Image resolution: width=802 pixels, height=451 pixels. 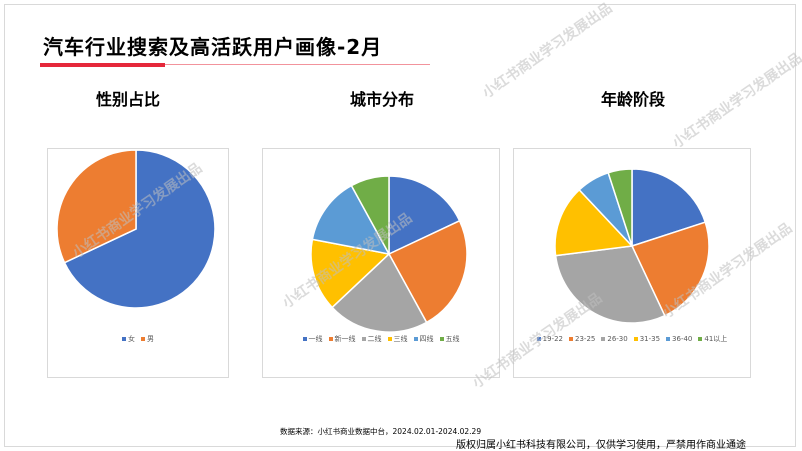 I want to click on legend-item: 23-25, so click(x=582, y=339).